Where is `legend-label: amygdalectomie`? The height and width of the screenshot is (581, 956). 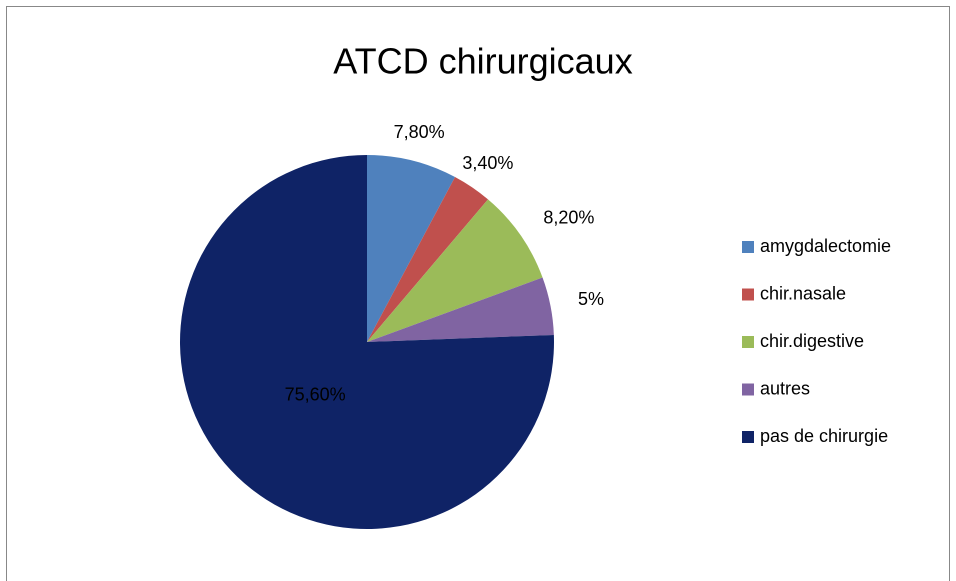 legend-label: amygdalectomie is located at coordinates (825, 246).